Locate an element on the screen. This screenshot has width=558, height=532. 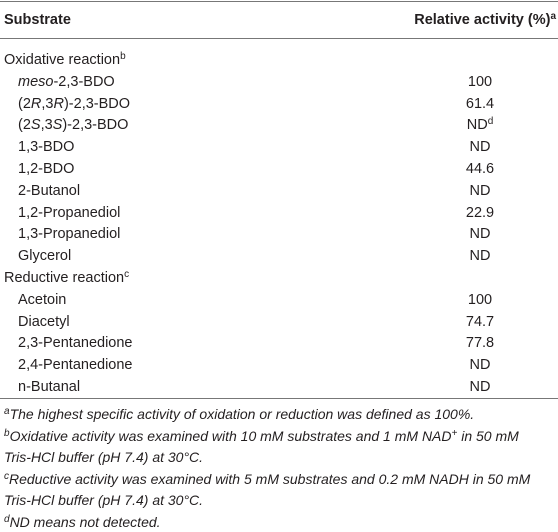
substrate-cell: 2,3-Pentanedione is located at coordinates (75, 343).